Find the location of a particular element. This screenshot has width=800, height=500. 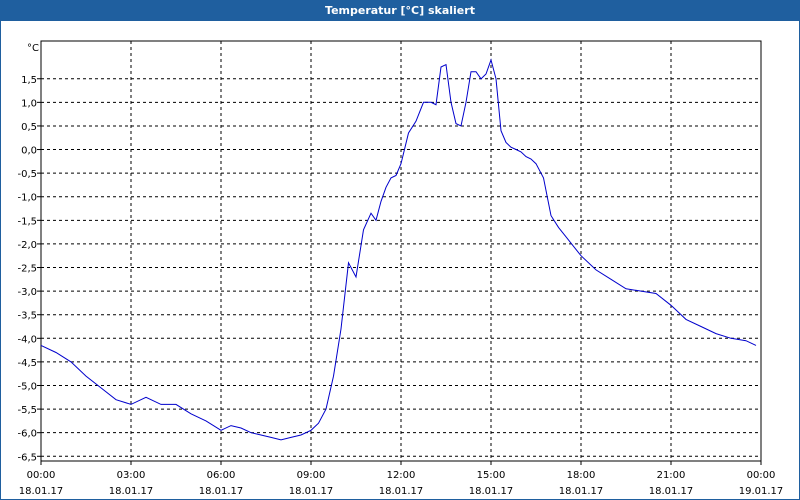

y-tick-label: -6,0 is located at coordinates (27, 434).